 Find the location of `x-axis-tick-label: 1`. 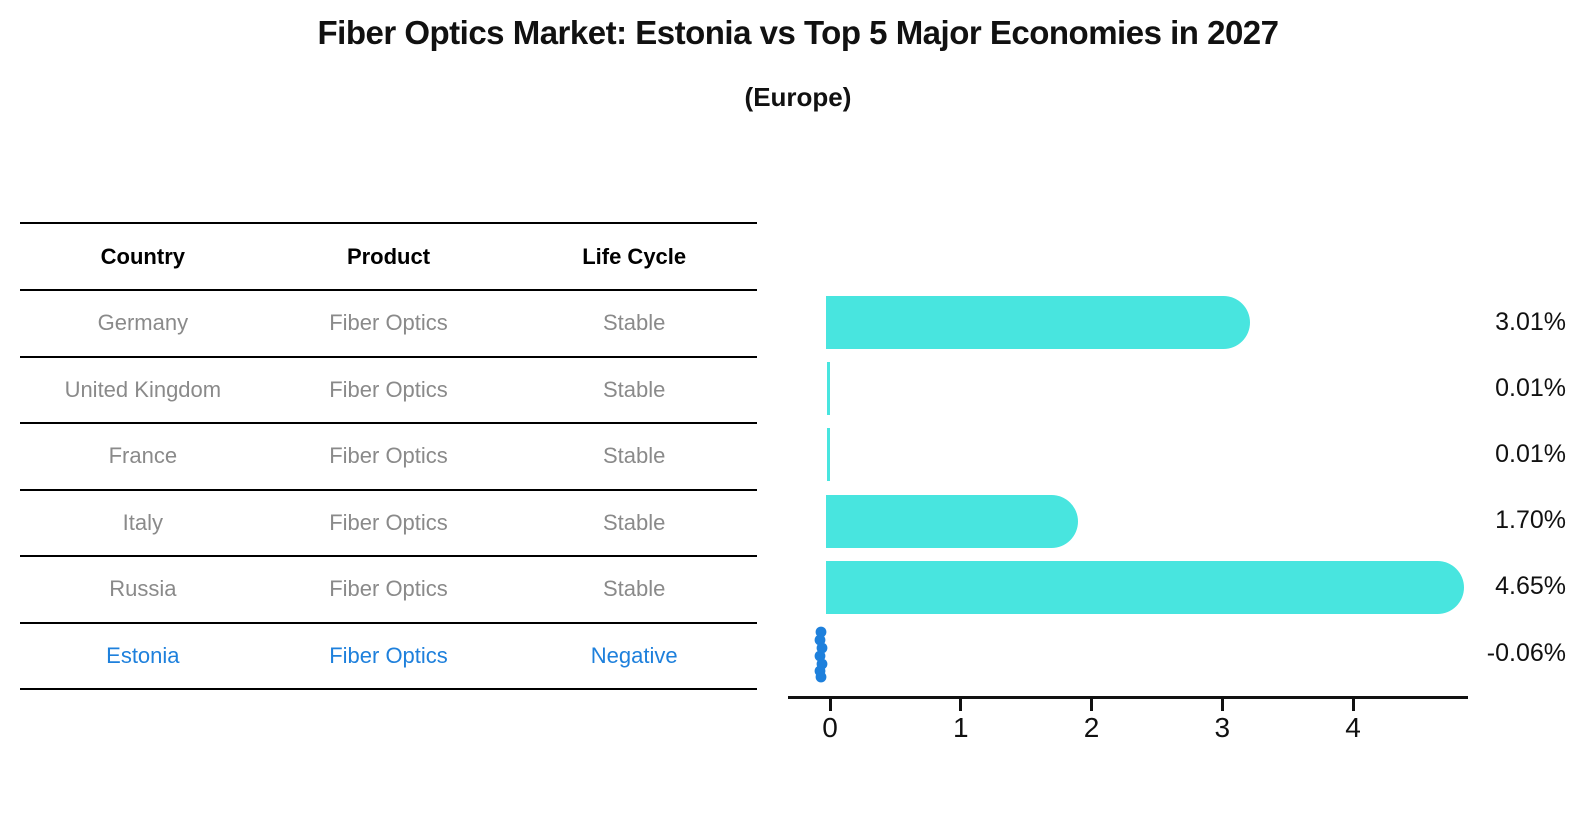

x-axis-tick-label: 1 is located at coordinates (960, 727).